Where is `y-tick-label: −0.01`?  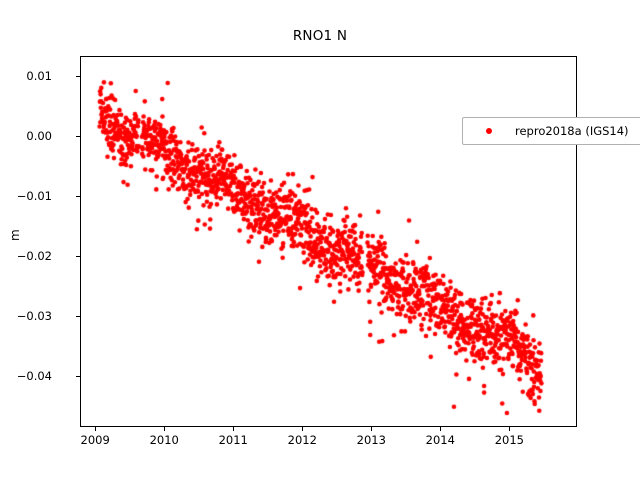
y-tick-label: −0.01 is located at coordinates (34, 195).